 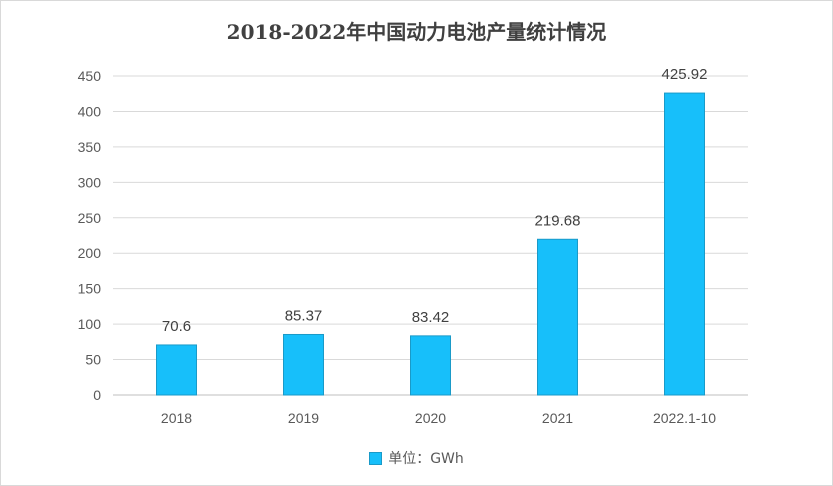 What do you see at coordinates (90, 182) in the screenshot?
I see `y-tick-label: 300` at bounding box center [90, 182].